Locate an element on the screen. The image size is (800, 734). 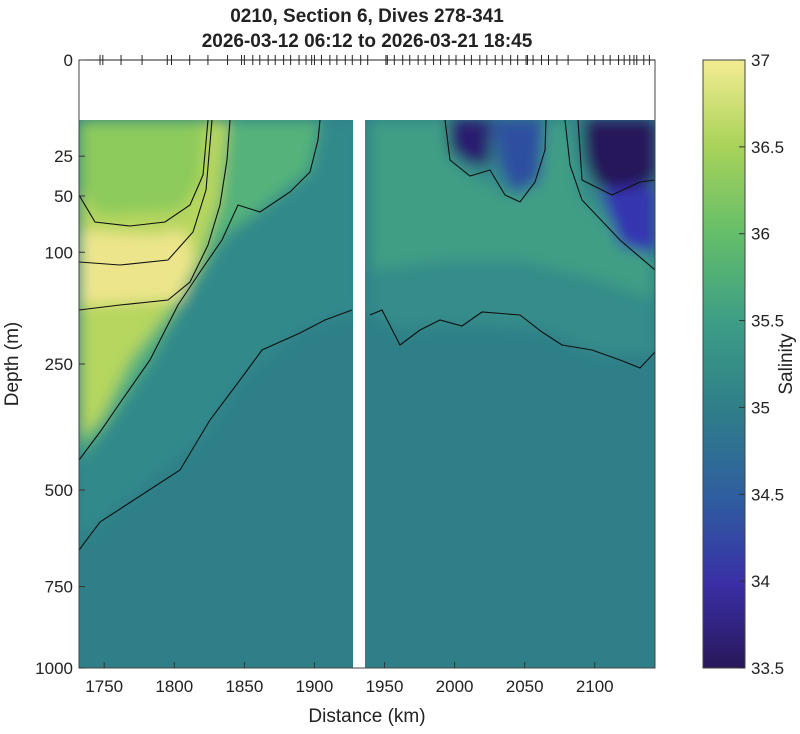
dive-ticks is located at coordinates (374, 60).